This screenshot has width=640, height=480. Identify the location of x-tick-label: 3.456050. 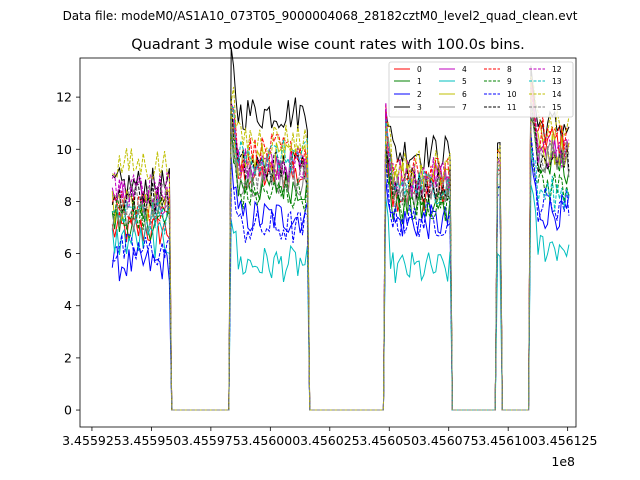
(389, 440).